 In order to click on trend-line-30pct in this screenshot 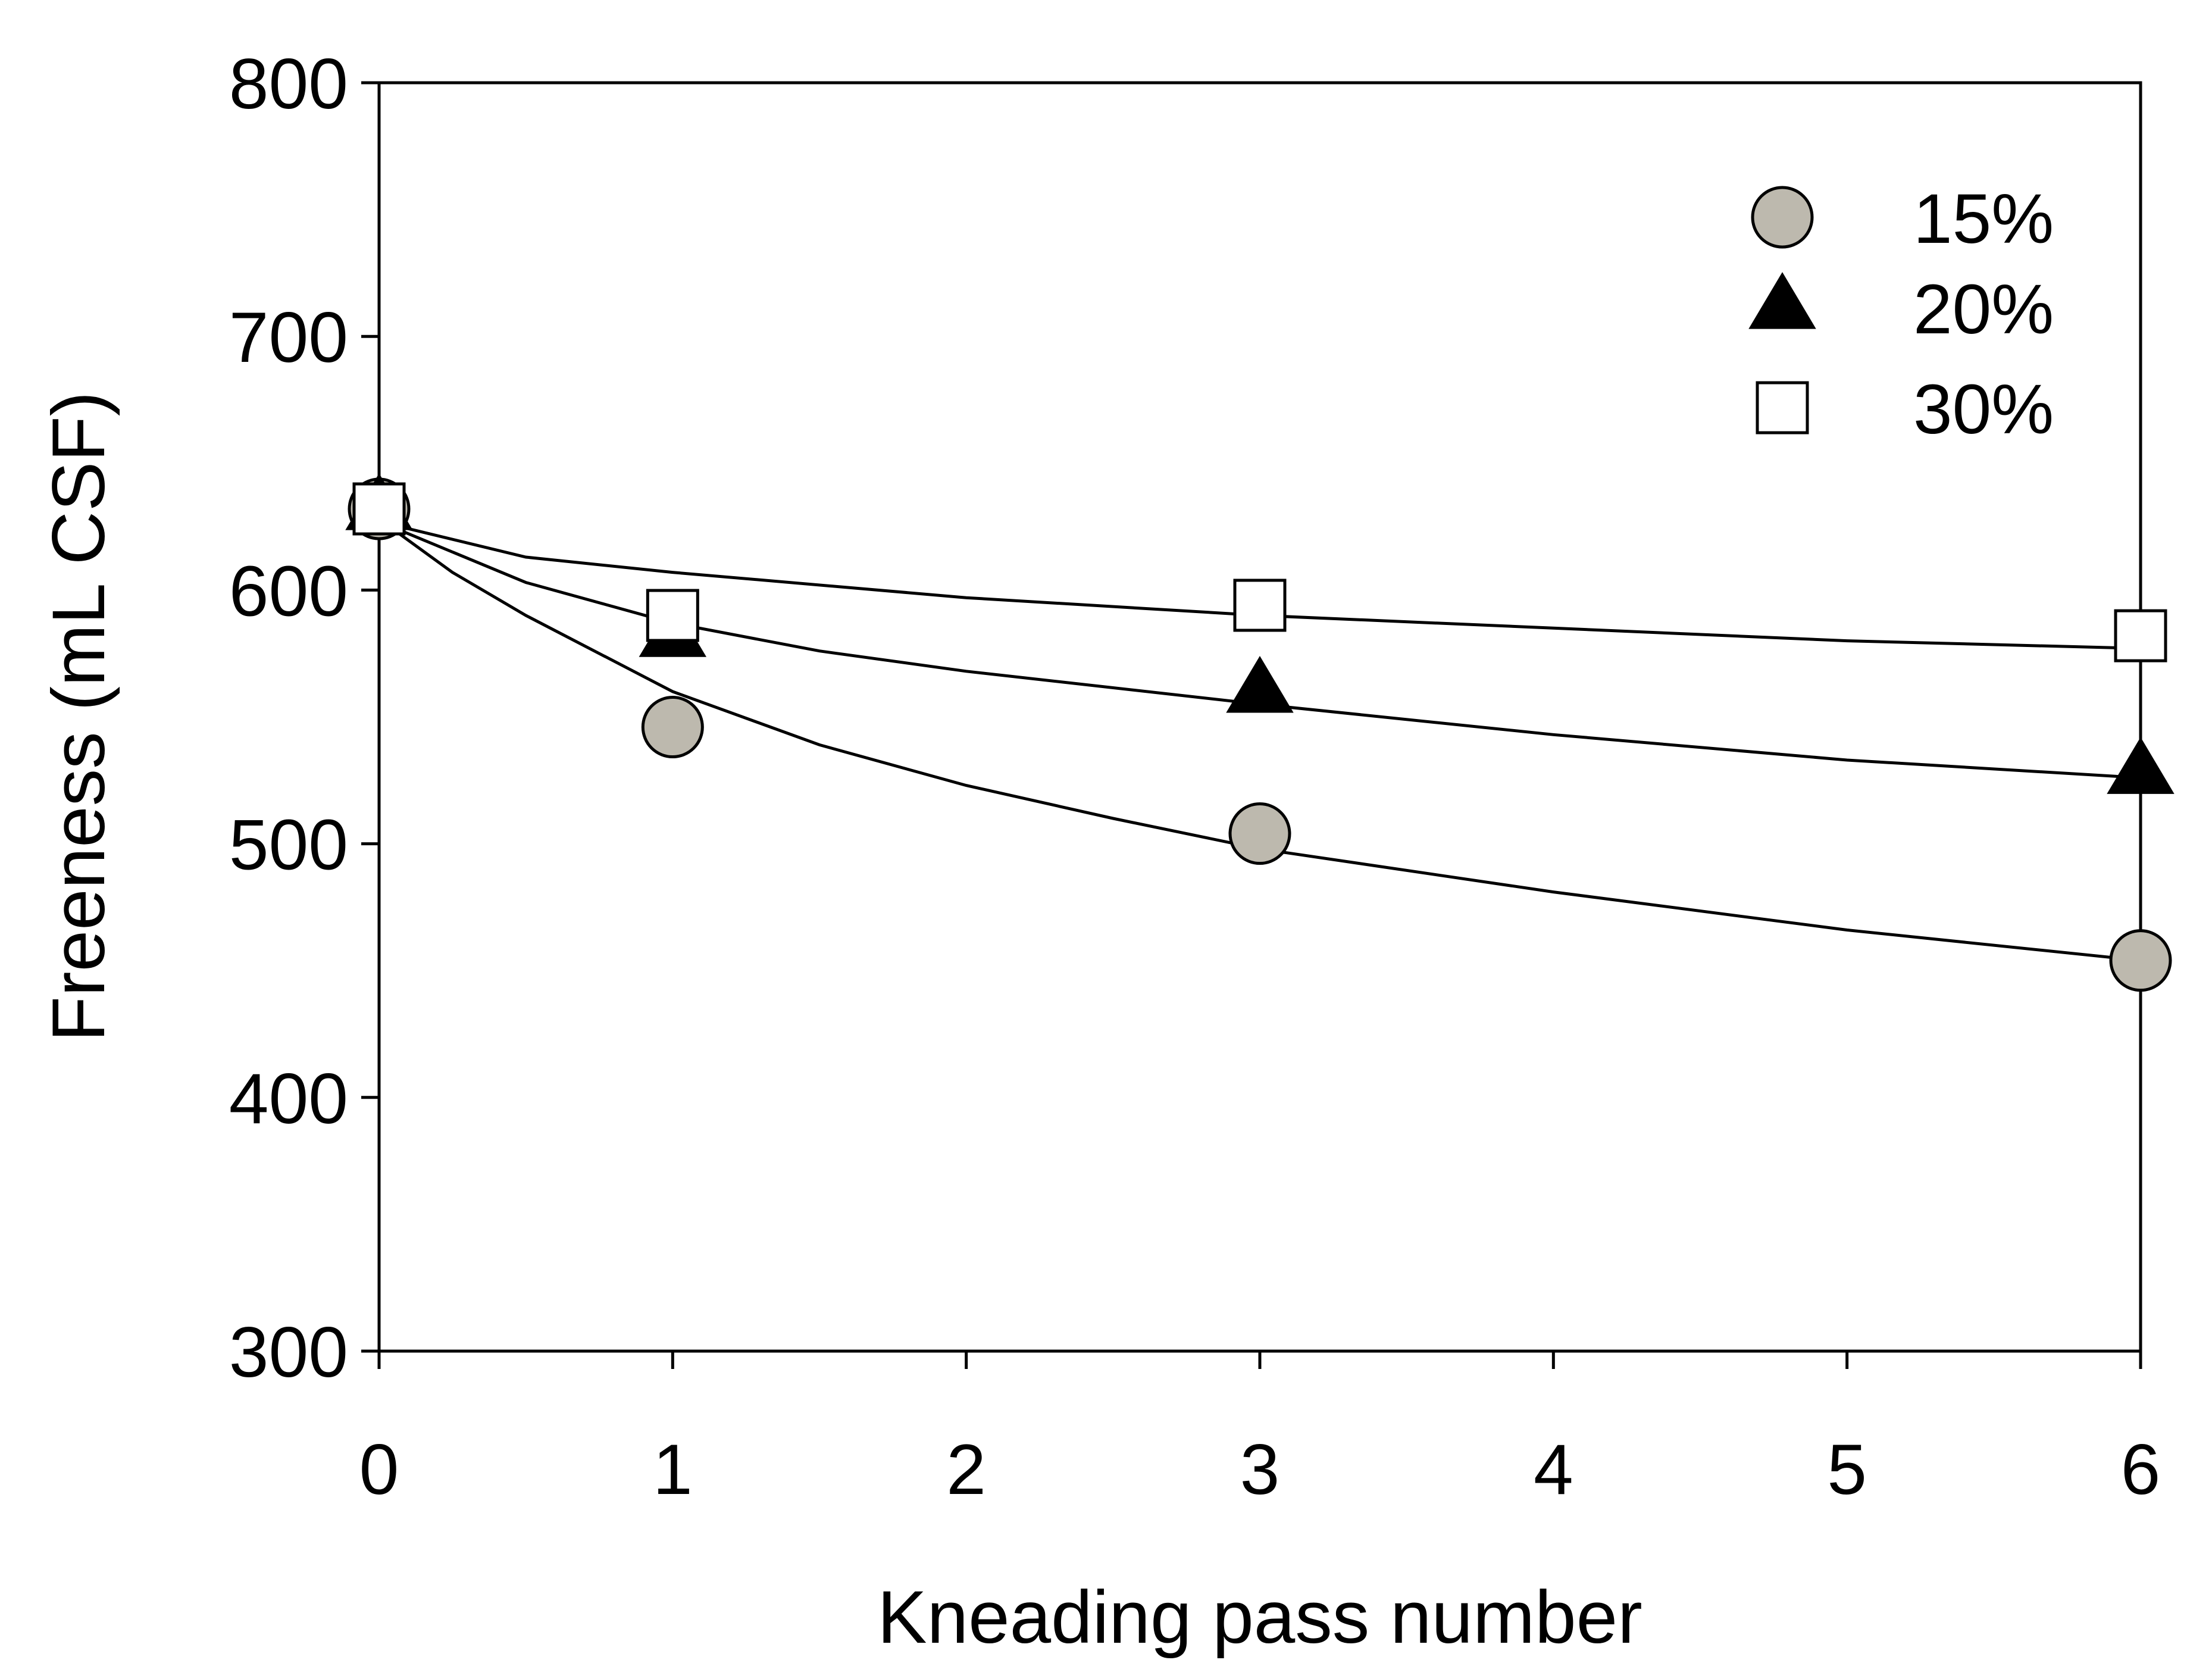, I will do `click(1259, 585)`.